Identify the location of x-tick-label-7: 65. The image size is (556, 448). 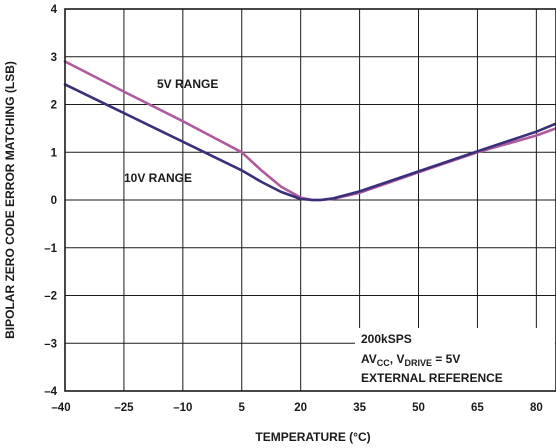
(477, 408).